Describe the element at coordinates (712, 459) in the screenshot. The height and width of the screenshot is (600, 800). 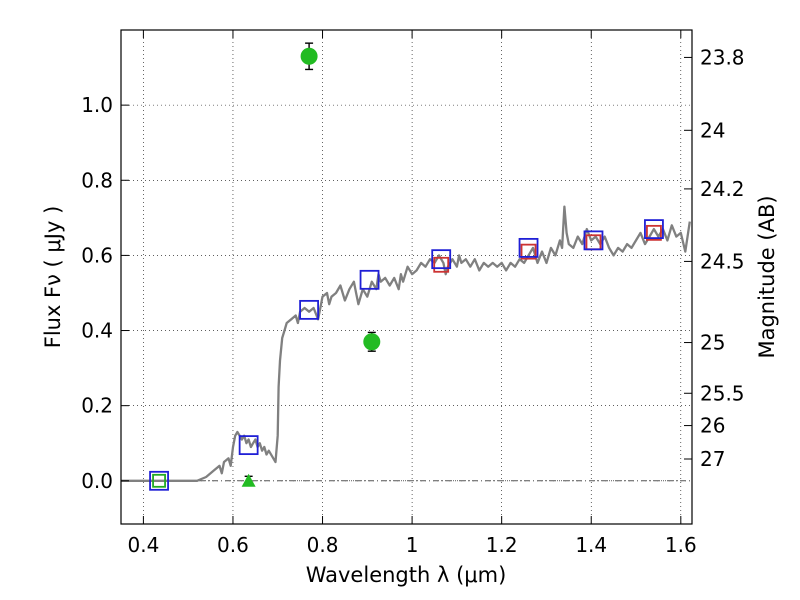
I see `right-tick-label: 27` at that location.